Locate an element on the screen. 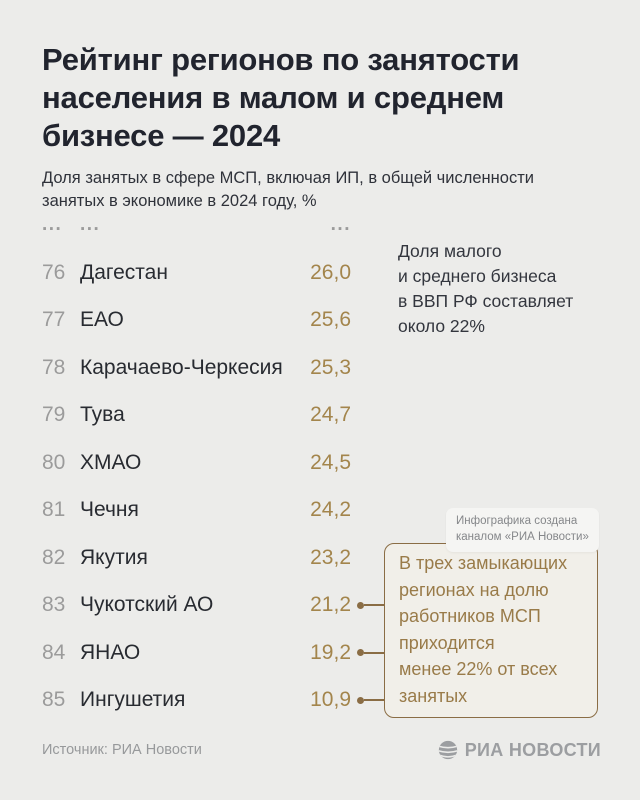  region-cell: Карачаево-Черкесия is located at coordinates (181, 367).